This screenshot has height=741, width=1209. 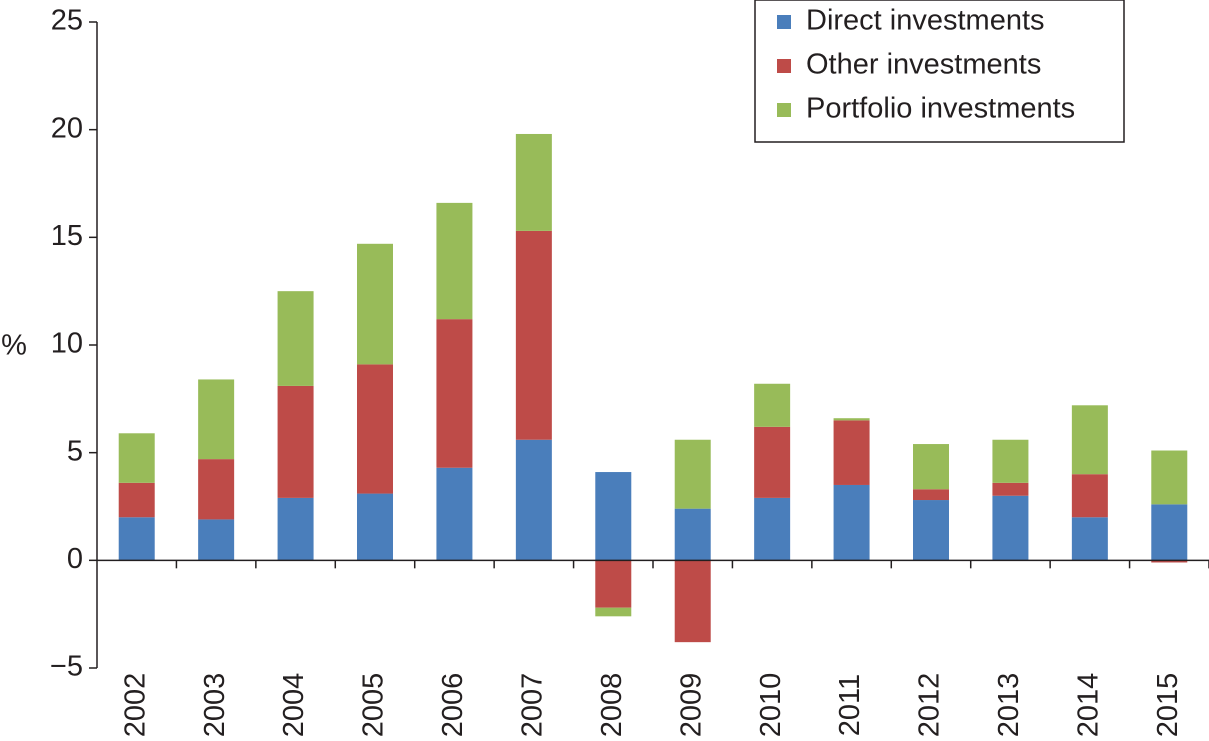 I want to click on y-tick-label: 0, so click(x=75, y=559).